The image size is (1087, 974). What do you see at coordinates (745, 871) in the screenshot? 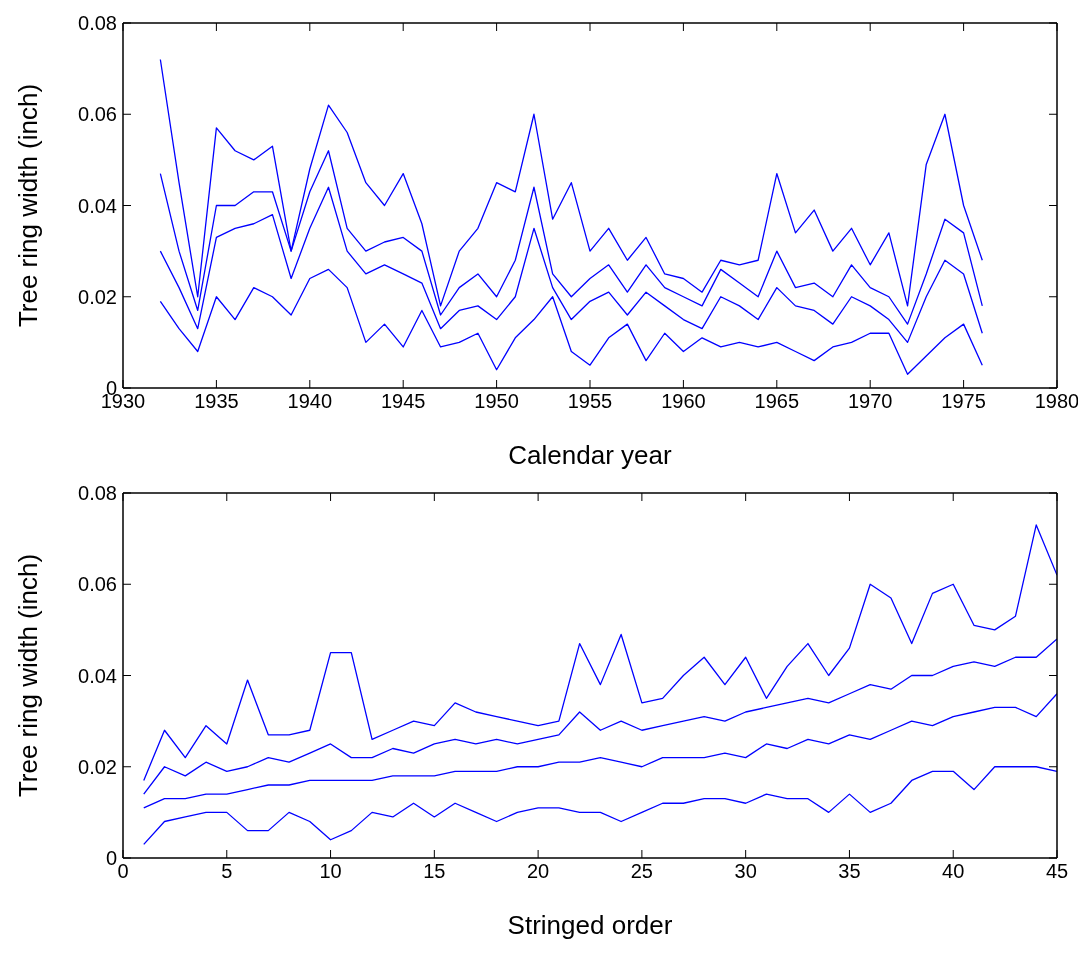
I see `x-tick-label: 30` at bounding box center [745, 871].